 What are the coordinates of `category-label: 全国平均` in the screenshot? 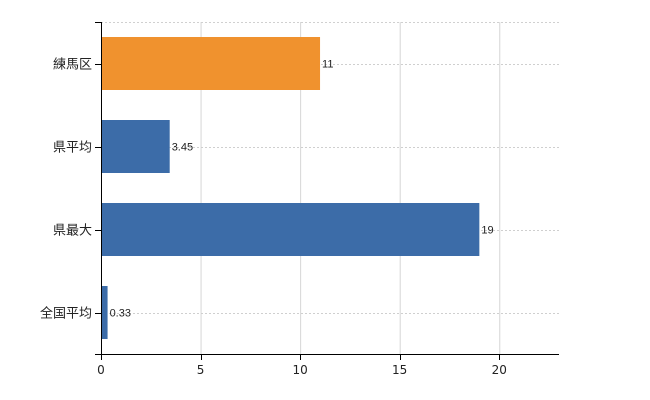 It's located at (66, 314).